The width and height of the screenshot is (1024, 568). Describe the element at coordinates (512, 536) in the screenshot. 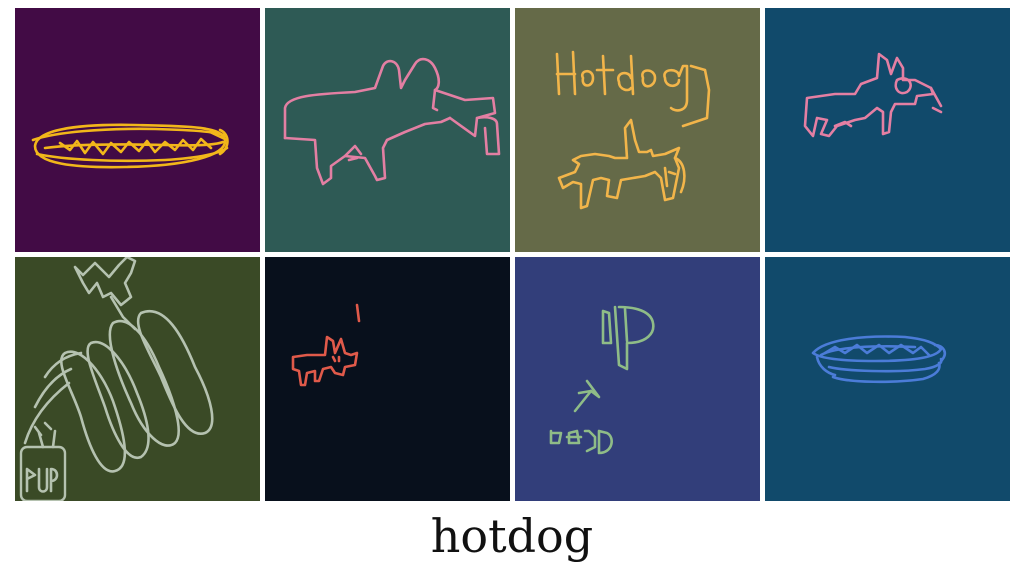

I see `caption-label: hotdog` at that location.